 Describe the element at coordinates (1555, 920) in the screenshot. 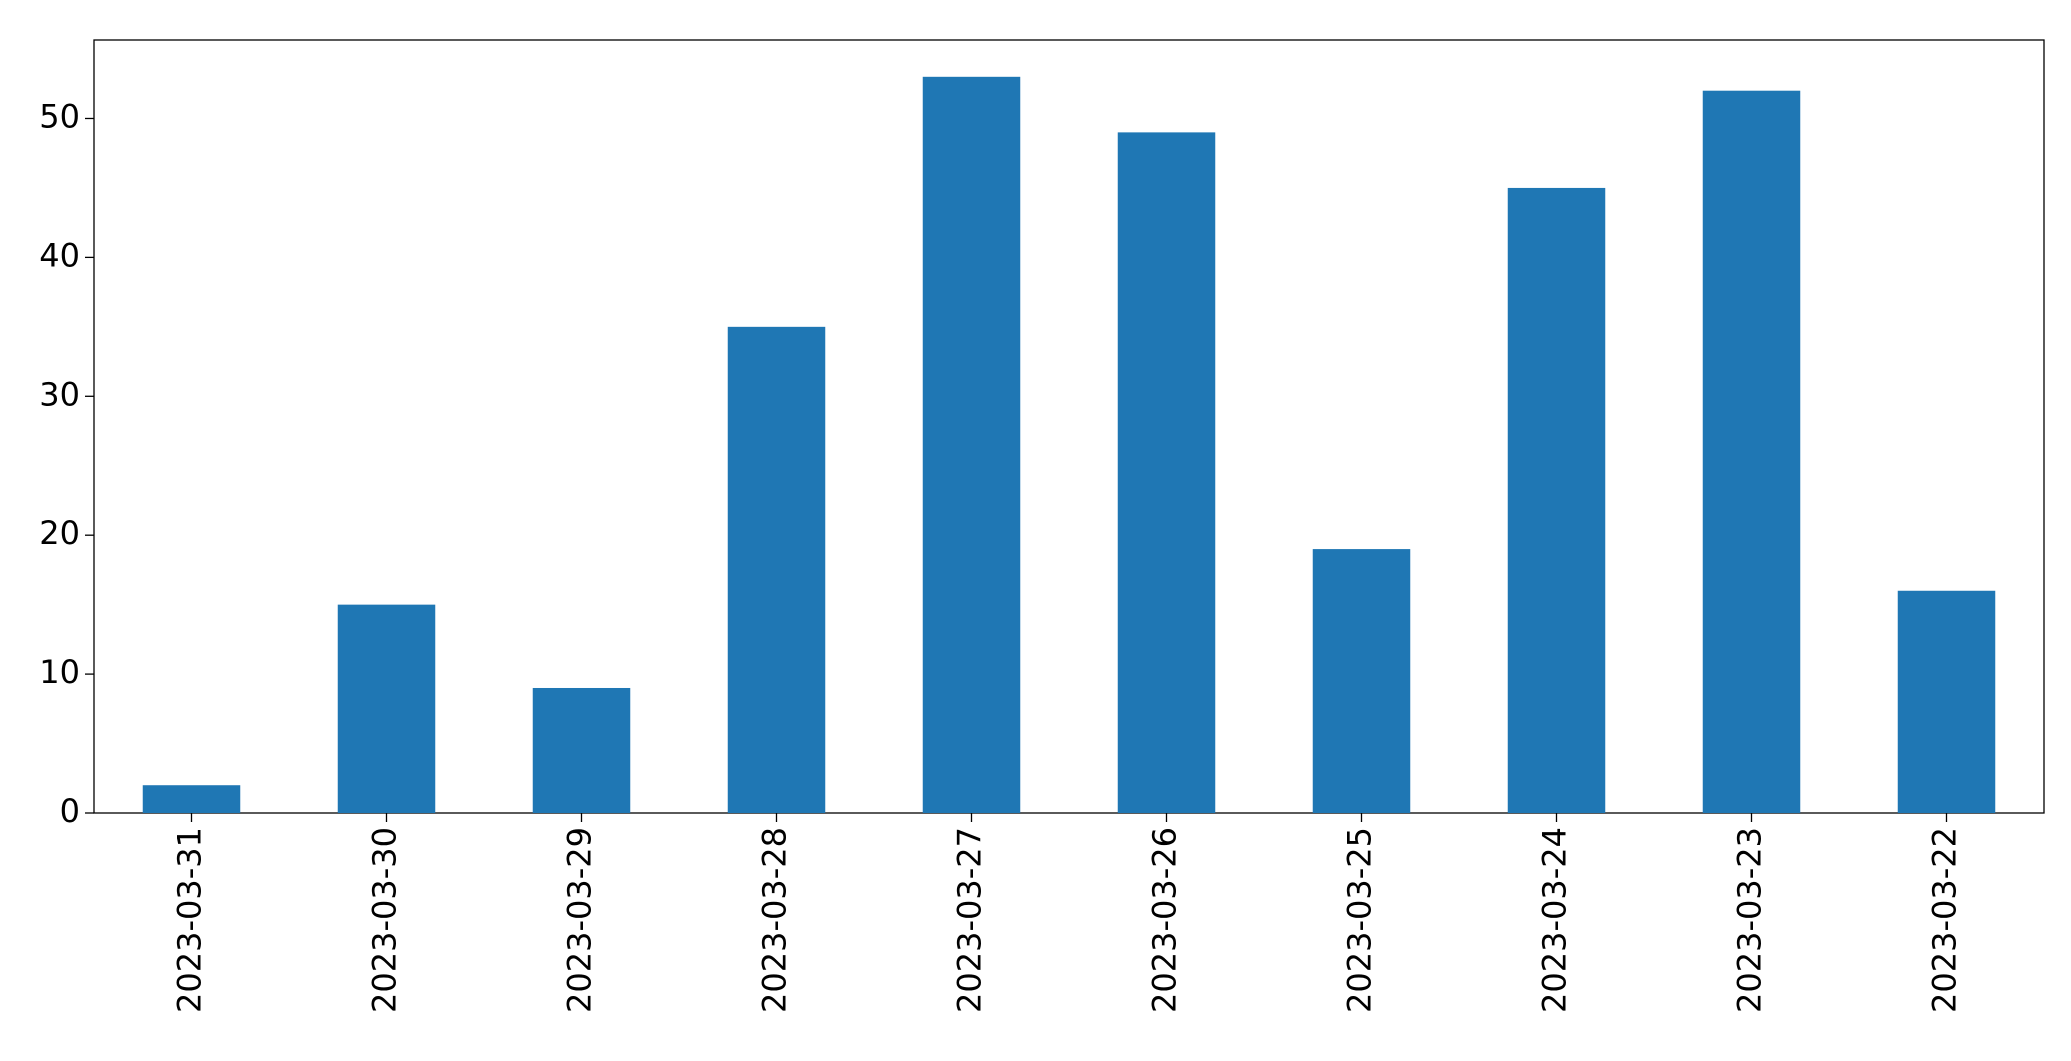

I see `x-tick-label: 2023-03-24` at that location.